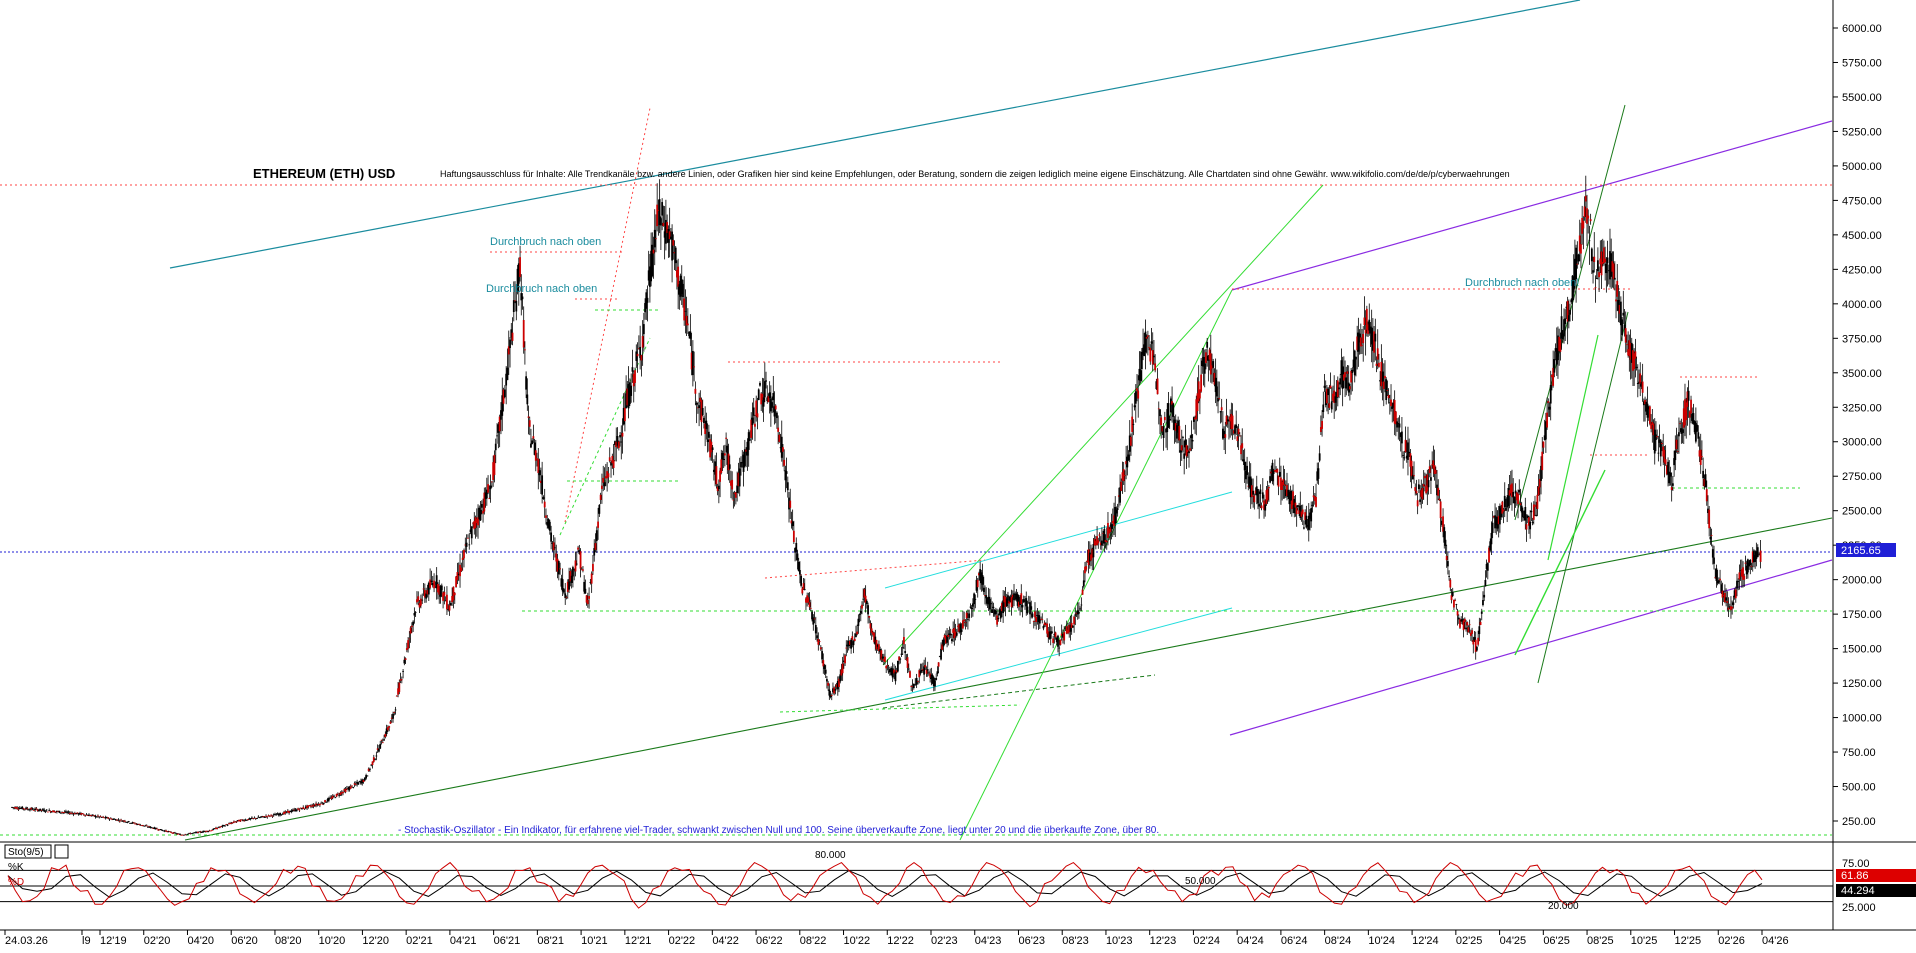 This screenshot has width=1916, height=953. What do you see at coordinates (1858, 891) in the screenshot?
I see `stoch-readout-d: 44.294` at bounding box center [1858, 891].